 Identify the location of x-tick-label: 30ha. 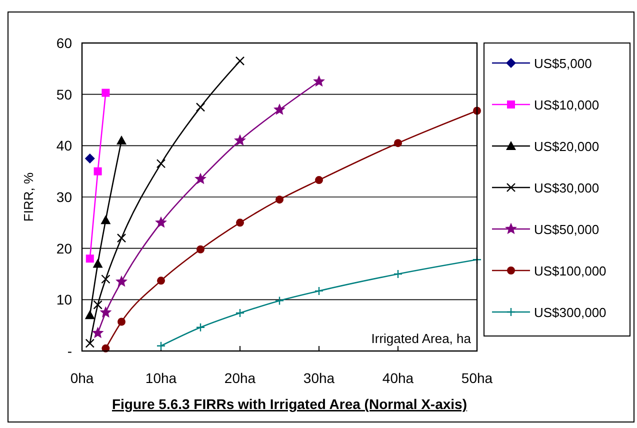
(319, 378).